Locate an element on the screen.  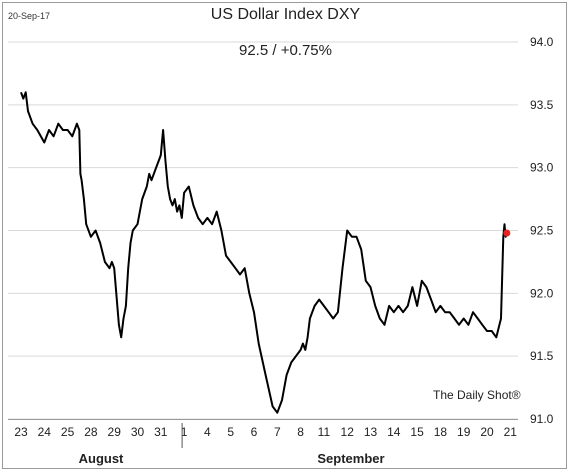
chart-subtitle: 92.5 / +0.75% is located at coordinates (285, 50).